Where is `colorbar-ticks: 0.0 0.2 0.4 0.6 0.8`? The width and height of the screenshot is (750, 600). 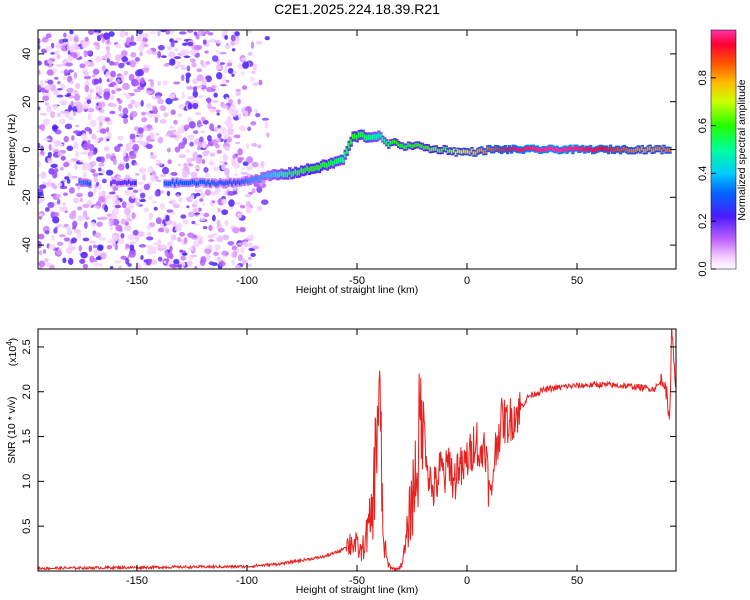
colorbar-ticks: 0.0 0.2 0.4 0.6 0.8 is located at coordinates (706, 173).